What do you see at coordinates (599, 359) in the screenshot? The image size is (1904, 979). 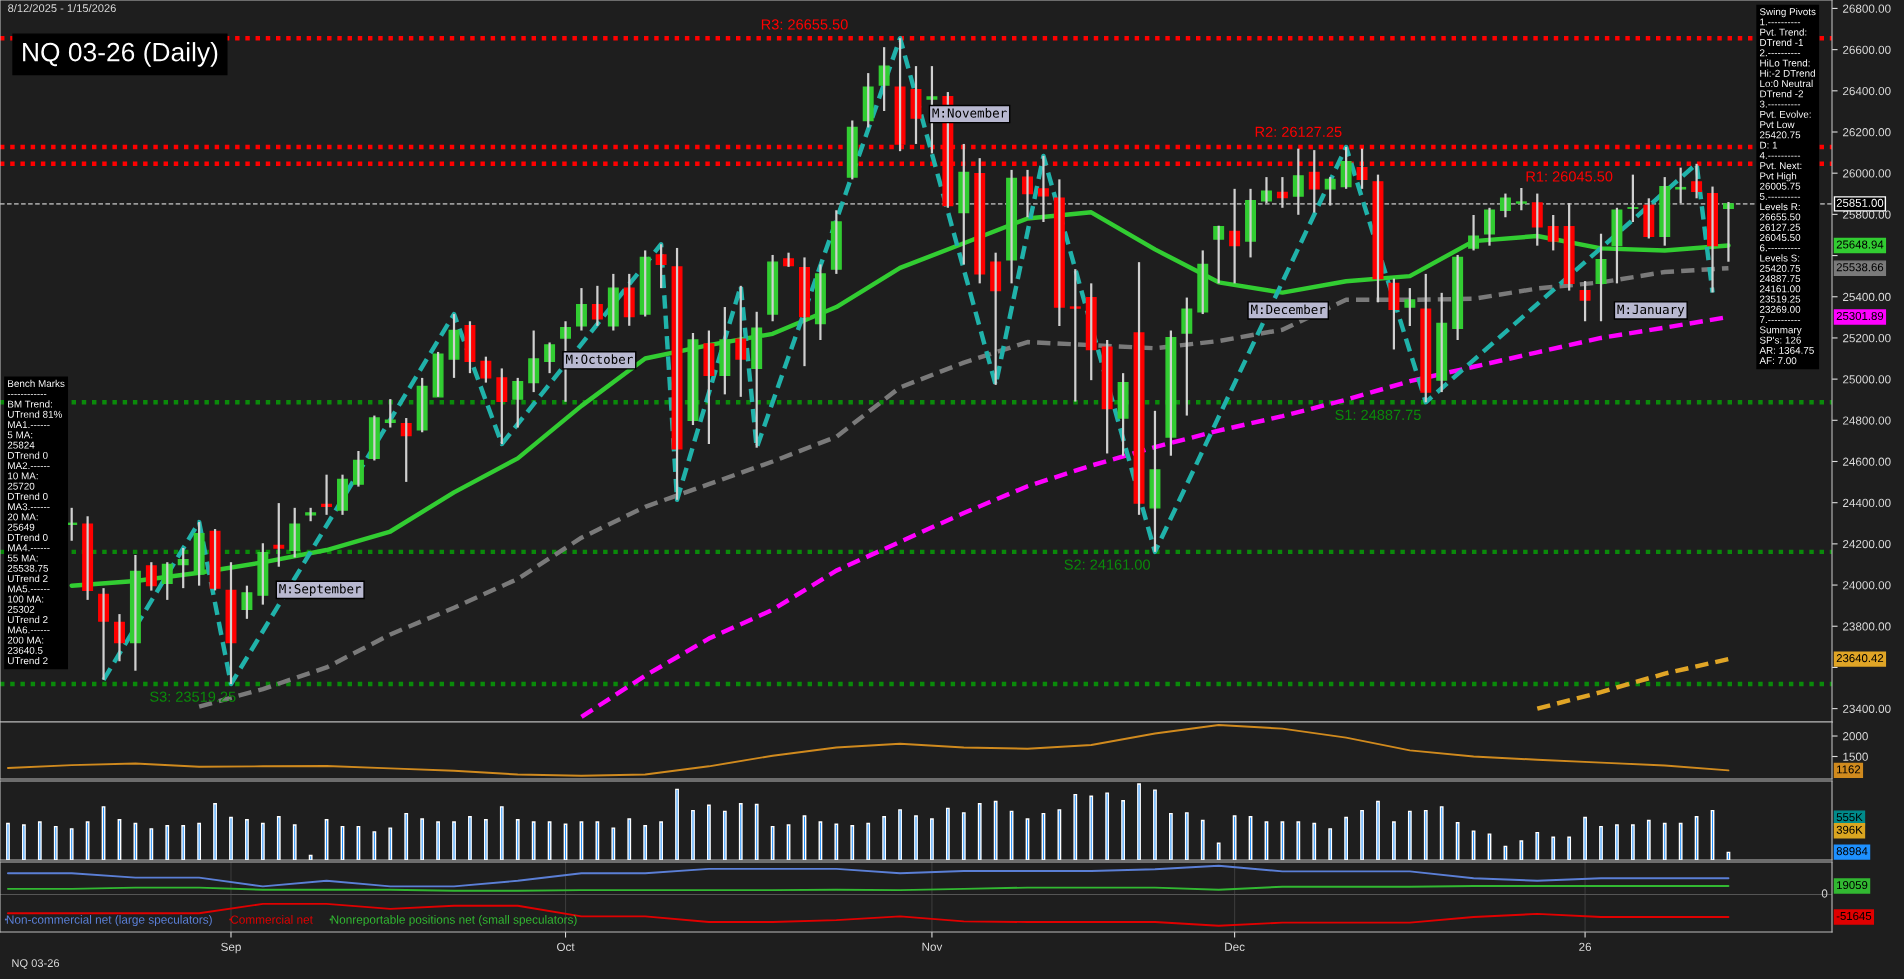 I see `annotation: M:October` at bounding box center [599, 359].